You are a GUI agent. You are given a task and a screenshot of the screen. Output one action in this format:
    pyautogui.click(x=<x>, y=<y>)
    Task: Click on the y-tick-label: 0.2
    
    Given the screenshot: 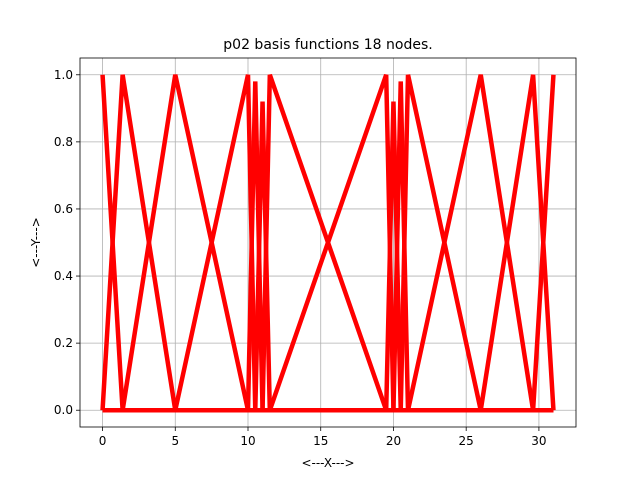 What is the action you would take?
    pyautogui.click(x=63, y=343)
    